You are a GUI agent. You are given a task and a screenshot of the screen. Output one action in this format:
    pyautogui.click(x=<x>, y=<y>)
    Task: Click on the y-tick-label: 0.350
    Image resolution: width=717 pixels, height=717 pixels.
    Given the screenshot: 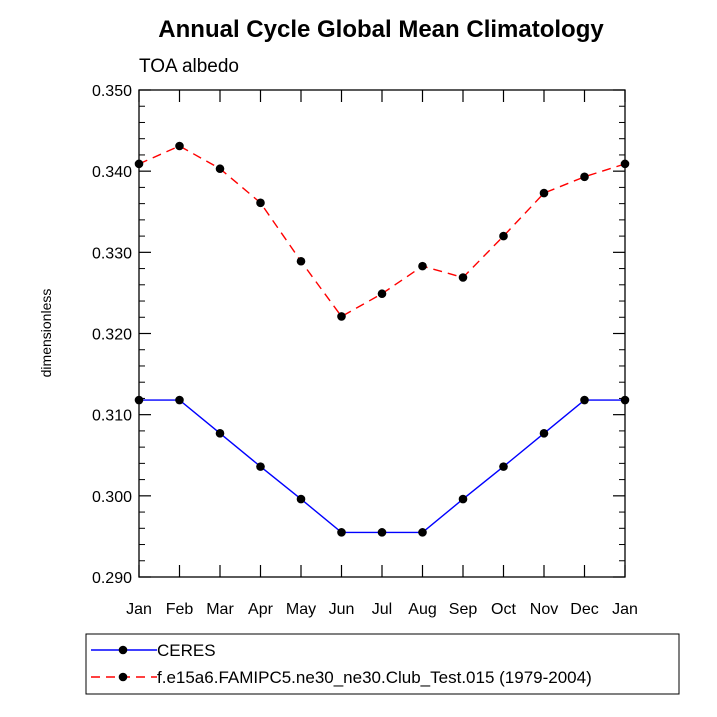 What is the action you would take?
    pyautogui.click(x=112, y=91)
    